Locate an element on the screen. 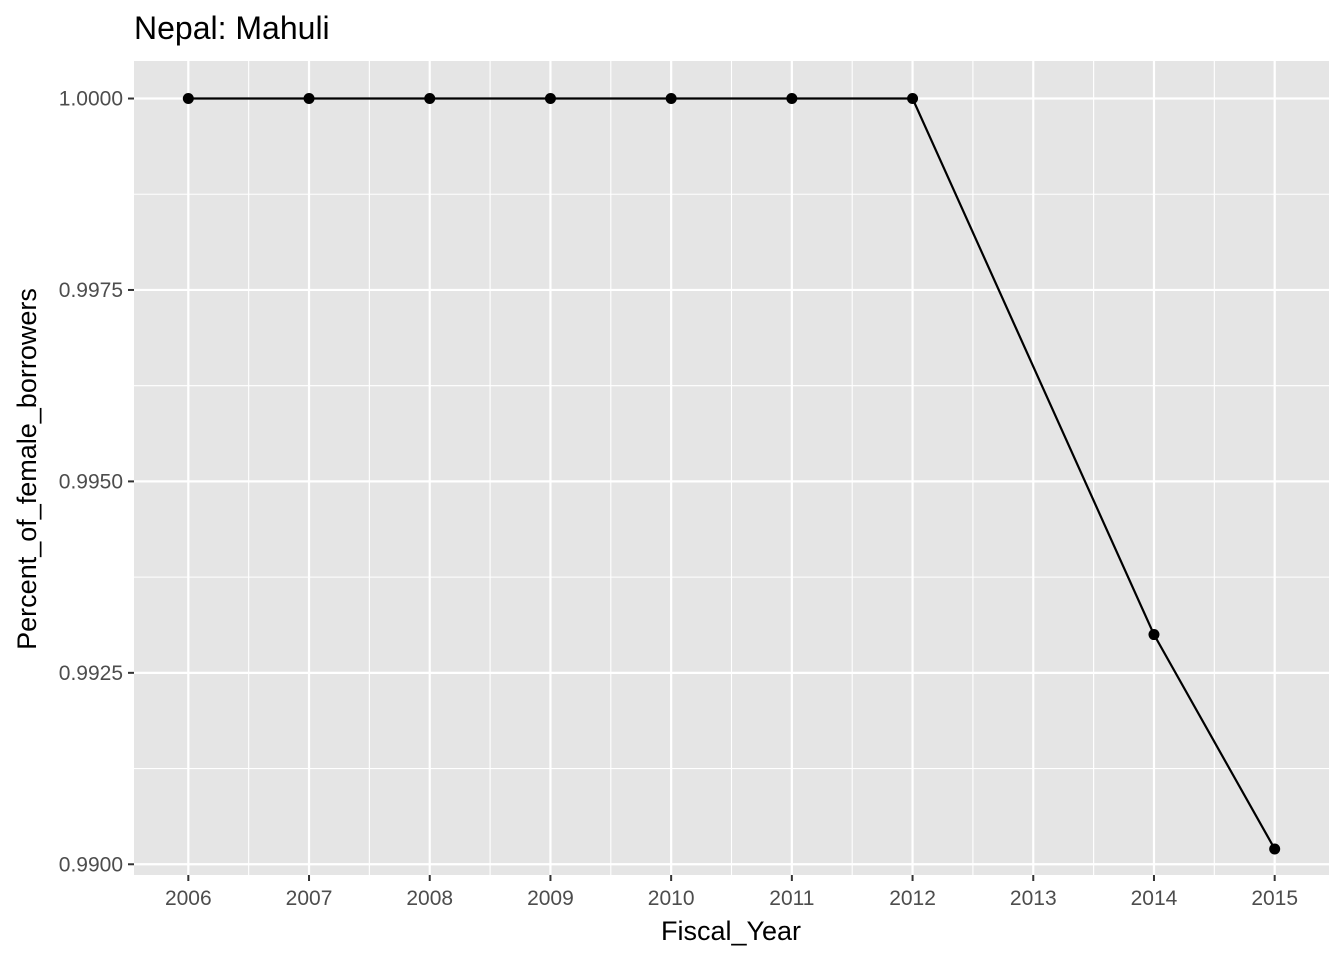  x-tick-label: 2013 is located at coordinates (1033, 898).